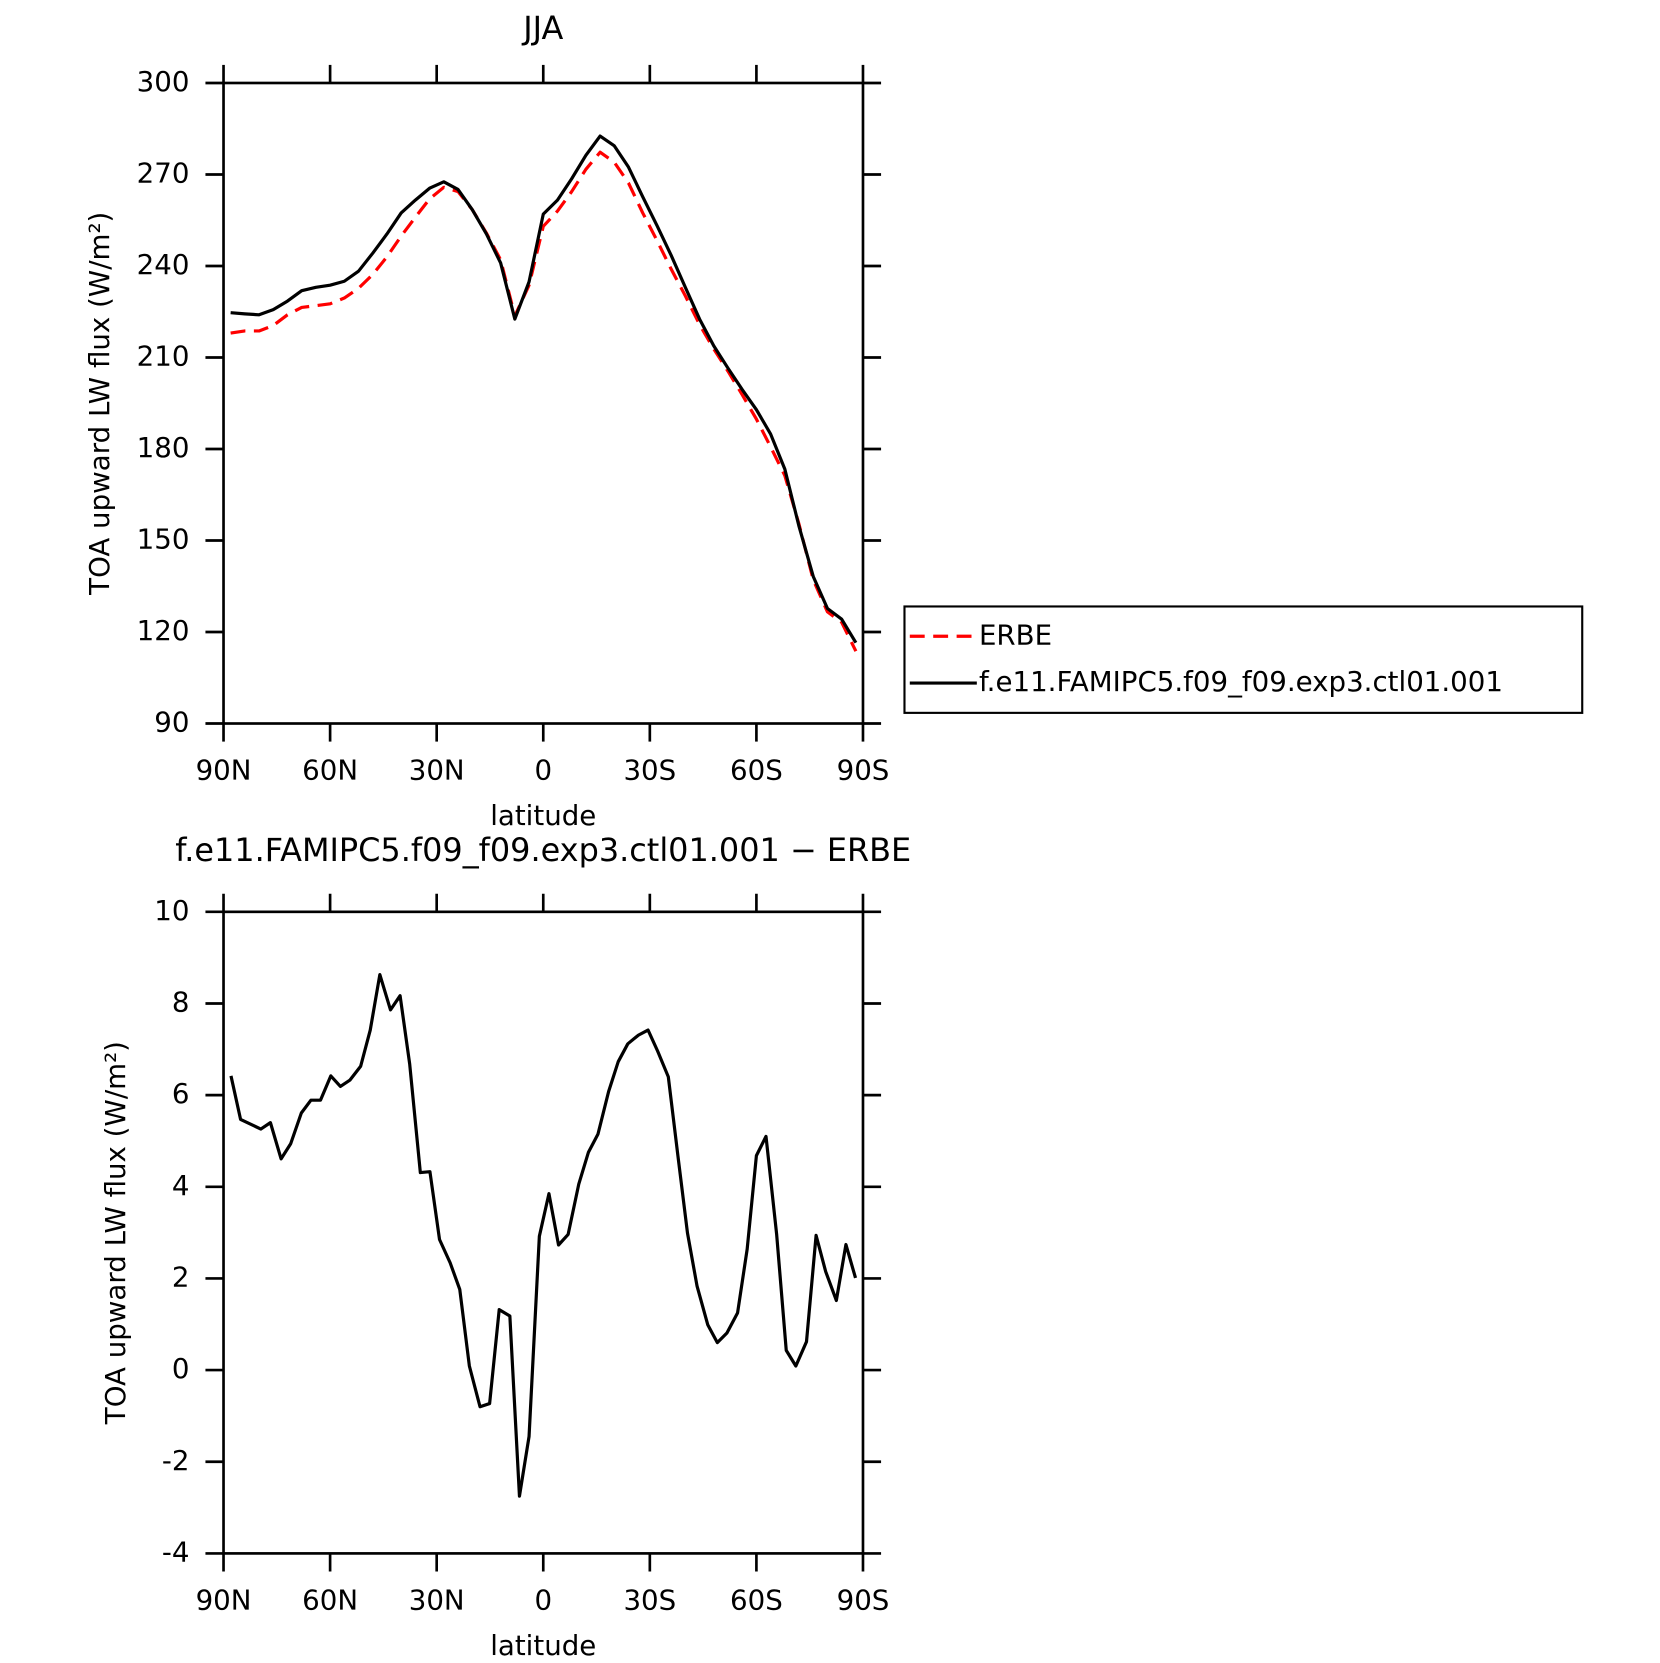  I want to click on legend-label: f.e11.FAMIPC5.f09_f09.exp3.ctl01.001, so click(1241, 681).